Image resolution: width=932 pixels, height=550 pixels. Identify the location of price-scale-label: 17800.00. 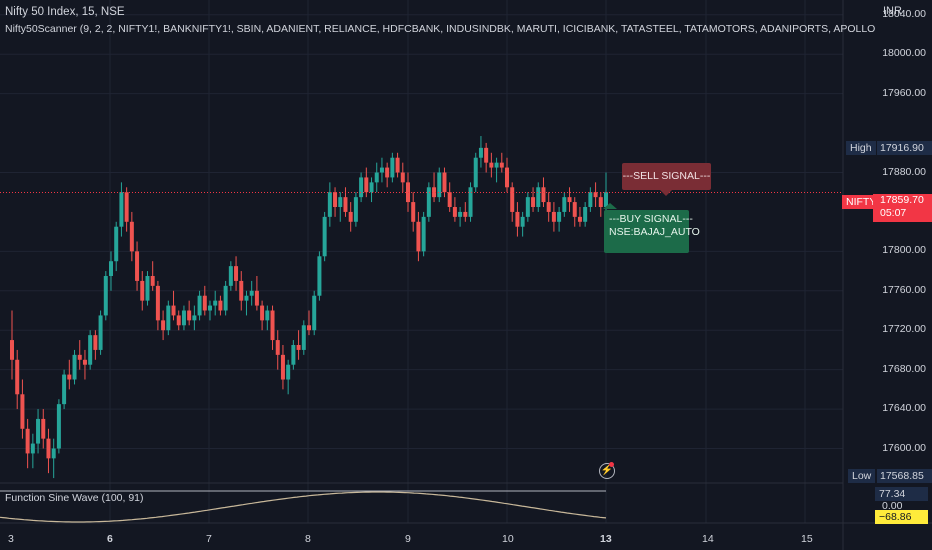
(904, 250).